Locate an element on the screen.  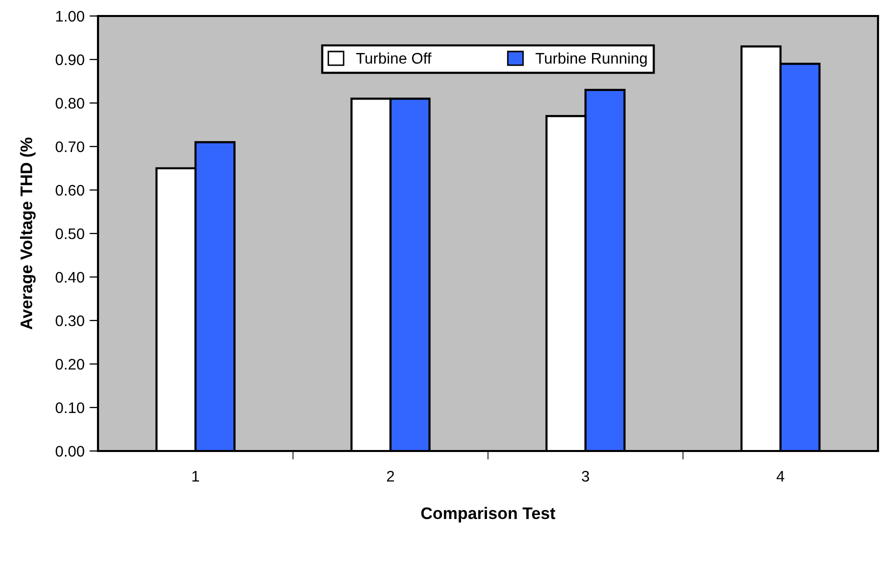
y-tick-label: 0.10 is located at coordinates (70, 408).